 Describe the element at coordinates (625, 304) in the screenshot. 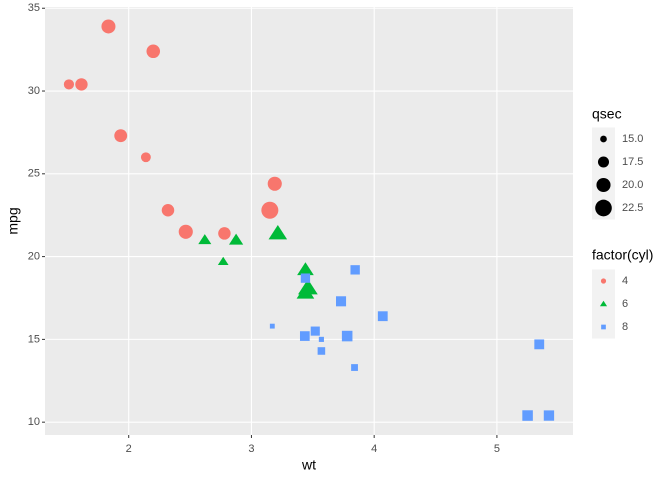

I see `legend-label: 6` at that location.